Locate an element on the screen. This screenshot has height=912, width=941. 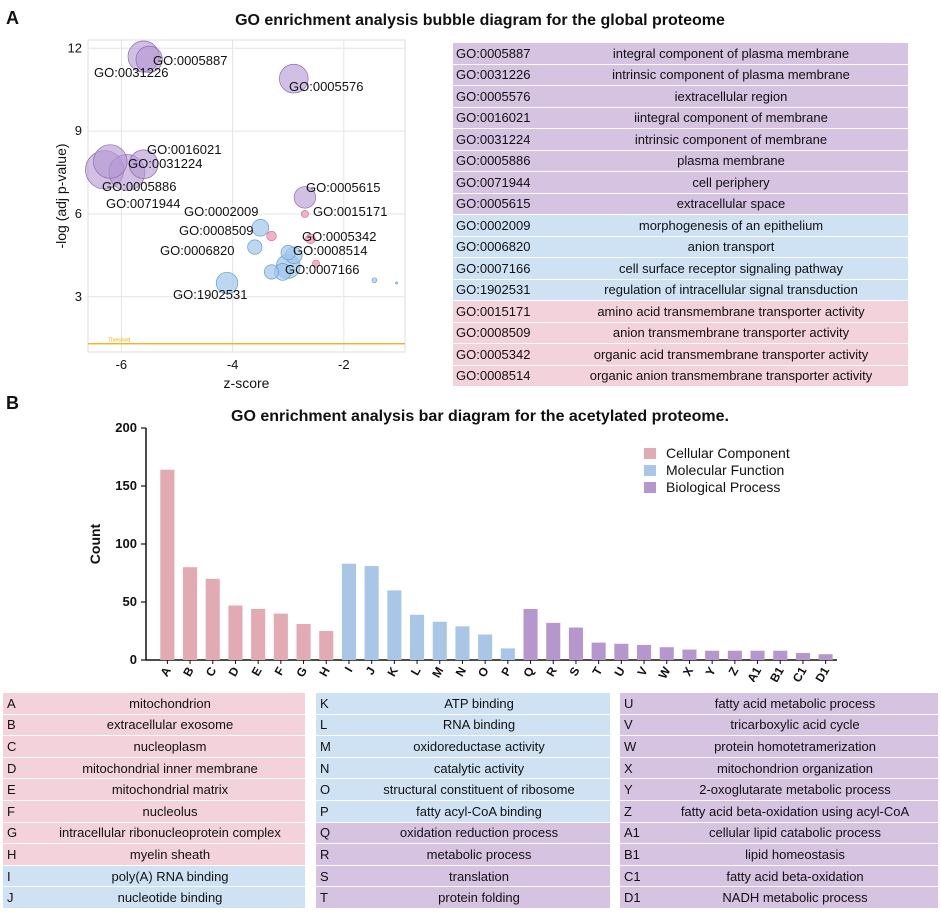
category-table-row: C1 fatty acid beta-oxidation is located at coordinates (779, 876).